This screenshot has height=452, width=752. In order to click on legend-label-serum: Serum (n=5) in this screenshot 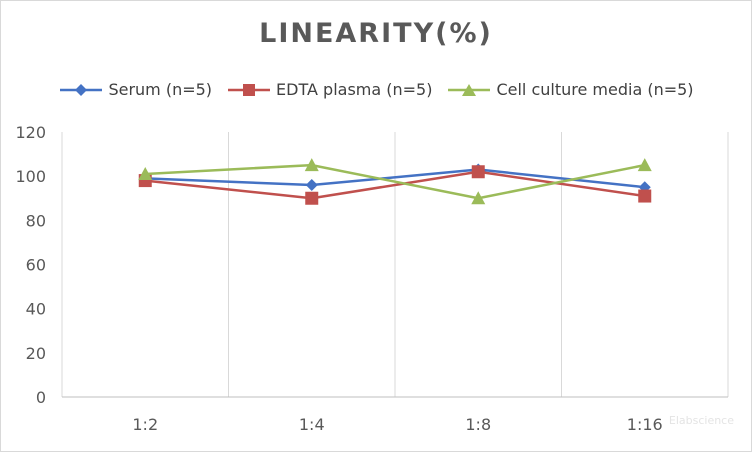, I will do `click(160, 89)`.